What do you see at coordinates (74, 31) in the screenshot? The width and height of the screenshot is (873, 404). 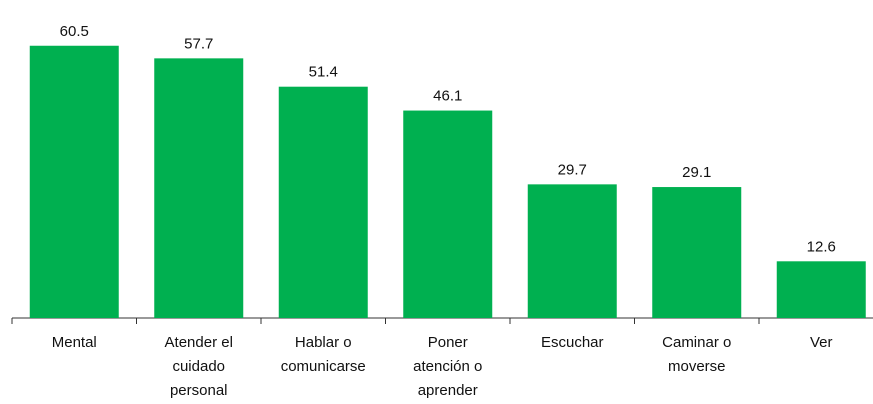 I see `value-label: 60.5` at bounding box center [74, 31].